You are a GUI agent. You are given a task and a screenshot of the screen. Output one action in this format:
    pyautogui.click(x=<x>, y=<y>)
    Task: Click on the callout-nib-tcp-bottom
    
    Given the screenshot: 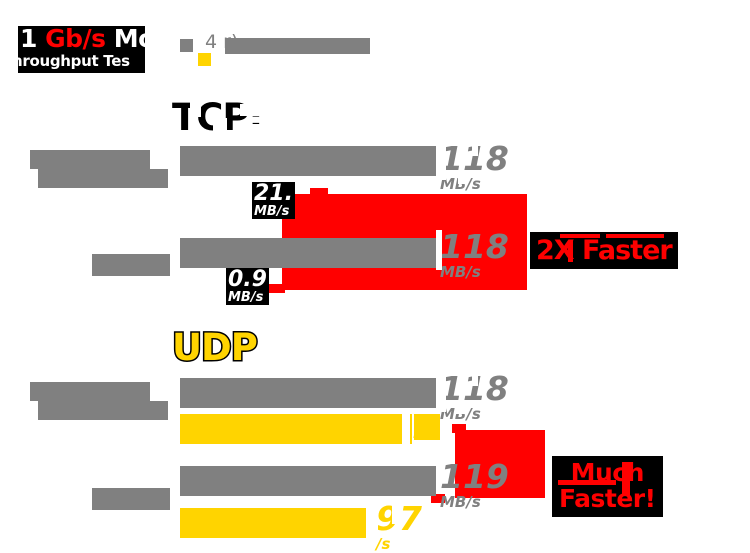 What is the action you would take?
    pyautogui.click(x=276, y=288)
    